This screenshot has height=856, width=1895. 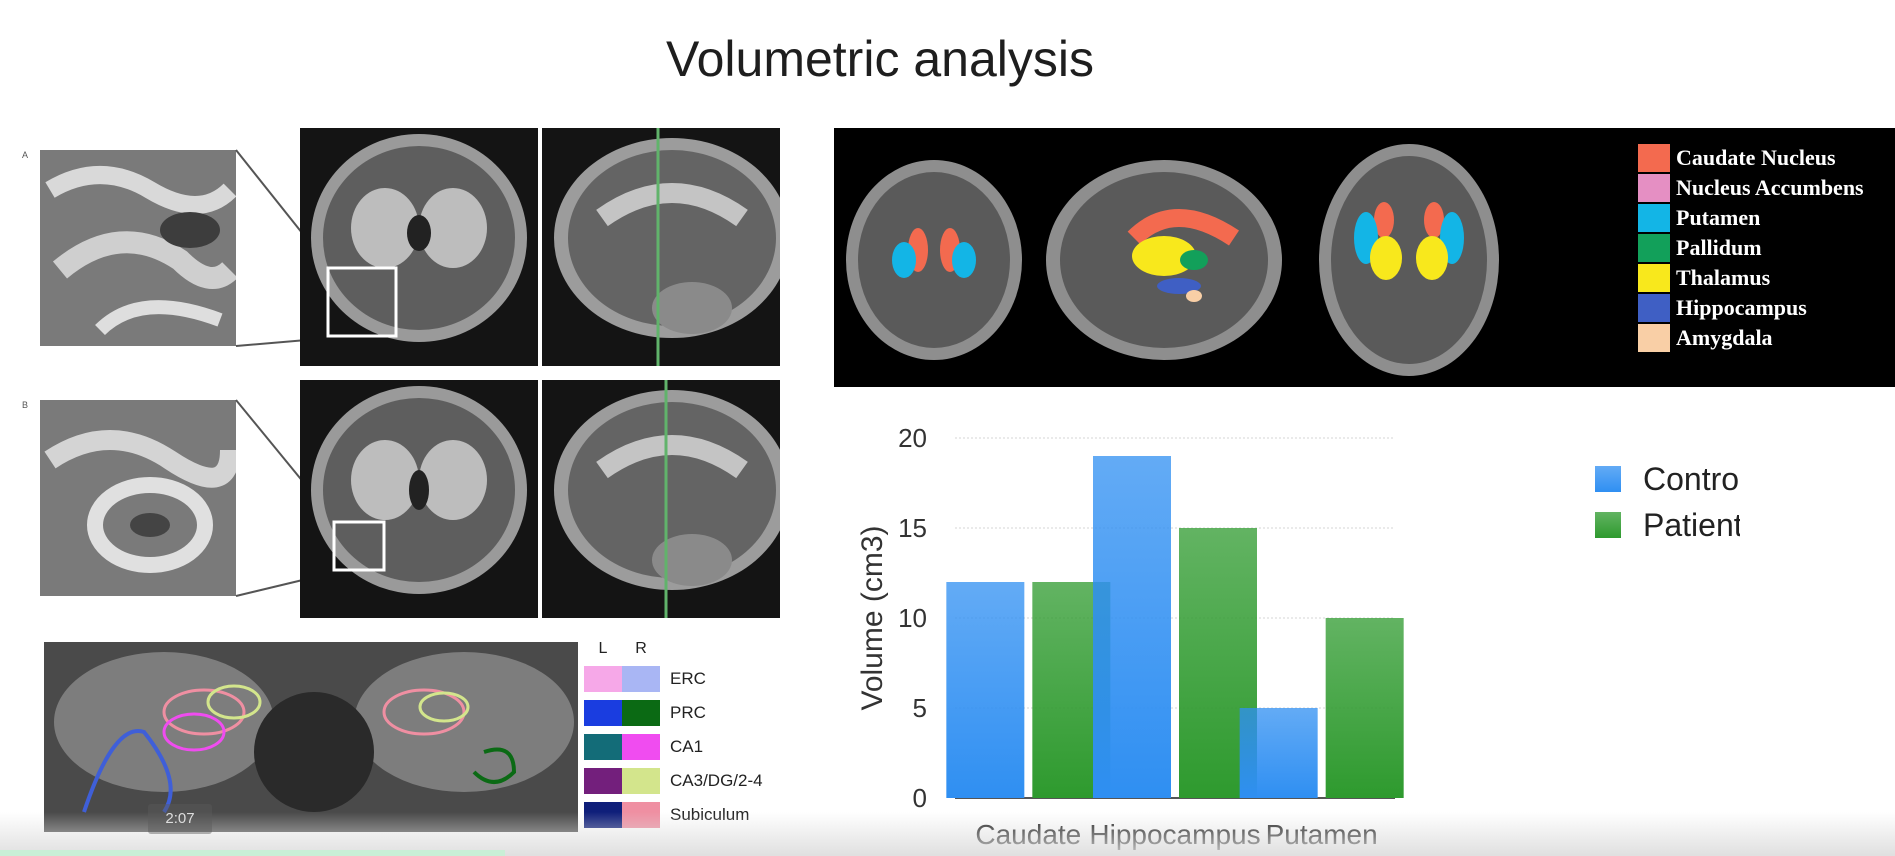 What do you see at coordinates (673, 651) in the screenshot?
I see `hippocampal-legend-header: L R` at bounding box center [673, 651].